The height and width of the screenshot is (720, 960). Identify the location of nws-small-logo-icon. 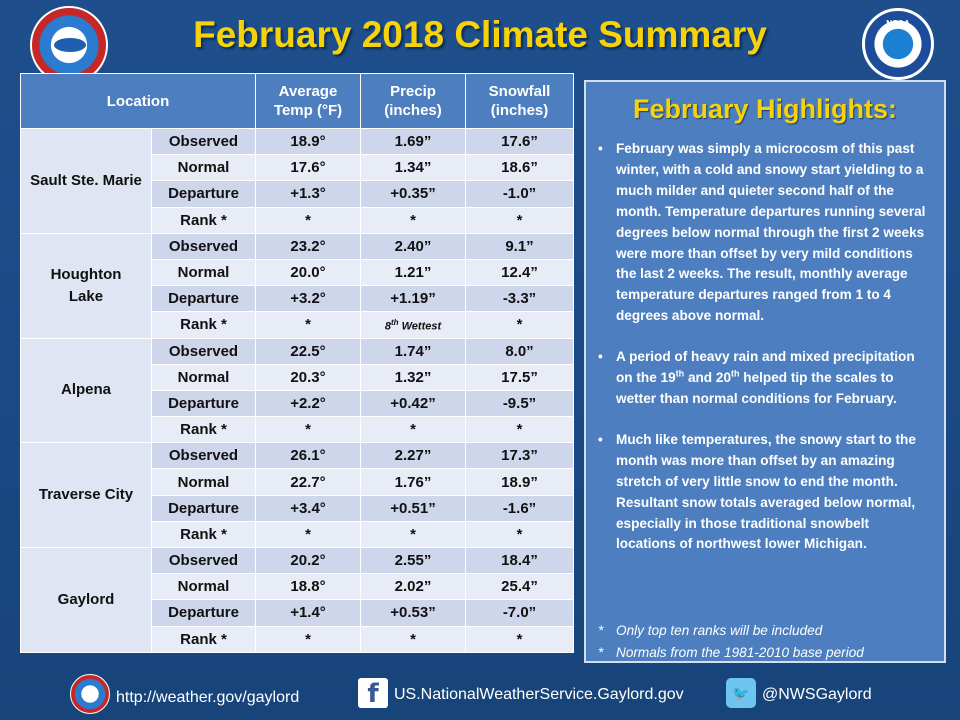
(90, 694).